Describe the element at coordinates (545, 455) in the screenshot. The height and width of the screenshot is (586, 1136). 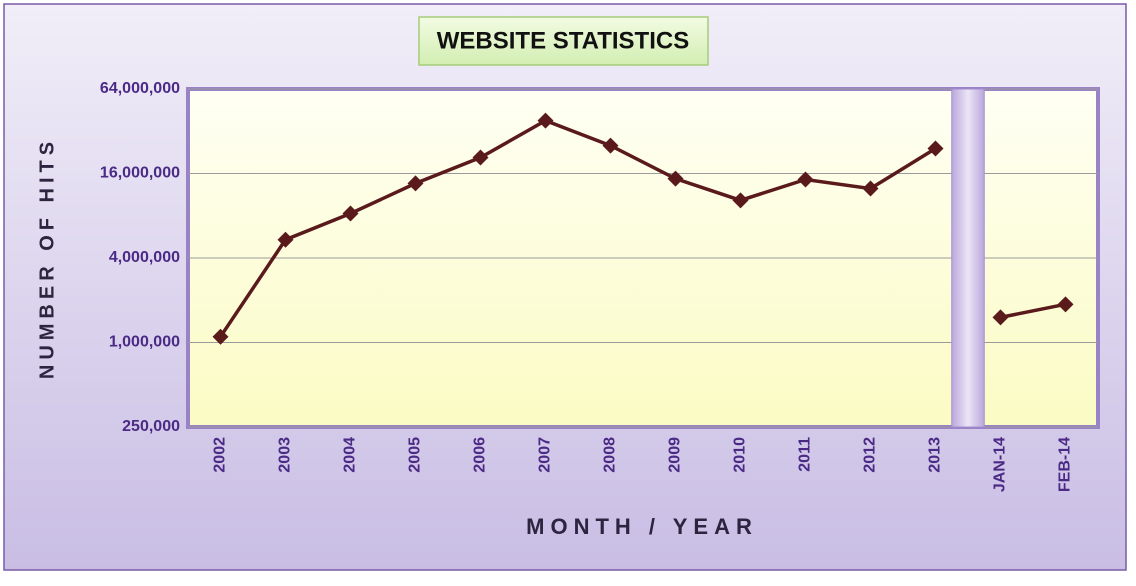
I see `x-tick-label: 2007` at that location.